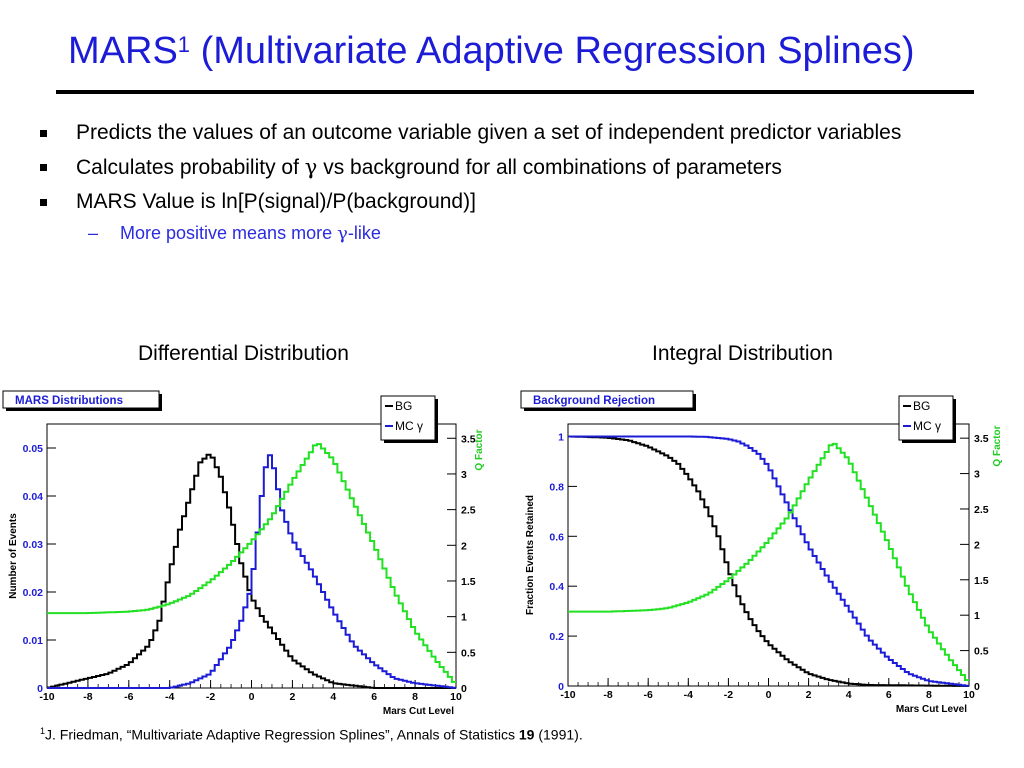  Describe the element at coordinates (594, 401) in the screenshot. I see `chart-title: Background Rejection` at that location.